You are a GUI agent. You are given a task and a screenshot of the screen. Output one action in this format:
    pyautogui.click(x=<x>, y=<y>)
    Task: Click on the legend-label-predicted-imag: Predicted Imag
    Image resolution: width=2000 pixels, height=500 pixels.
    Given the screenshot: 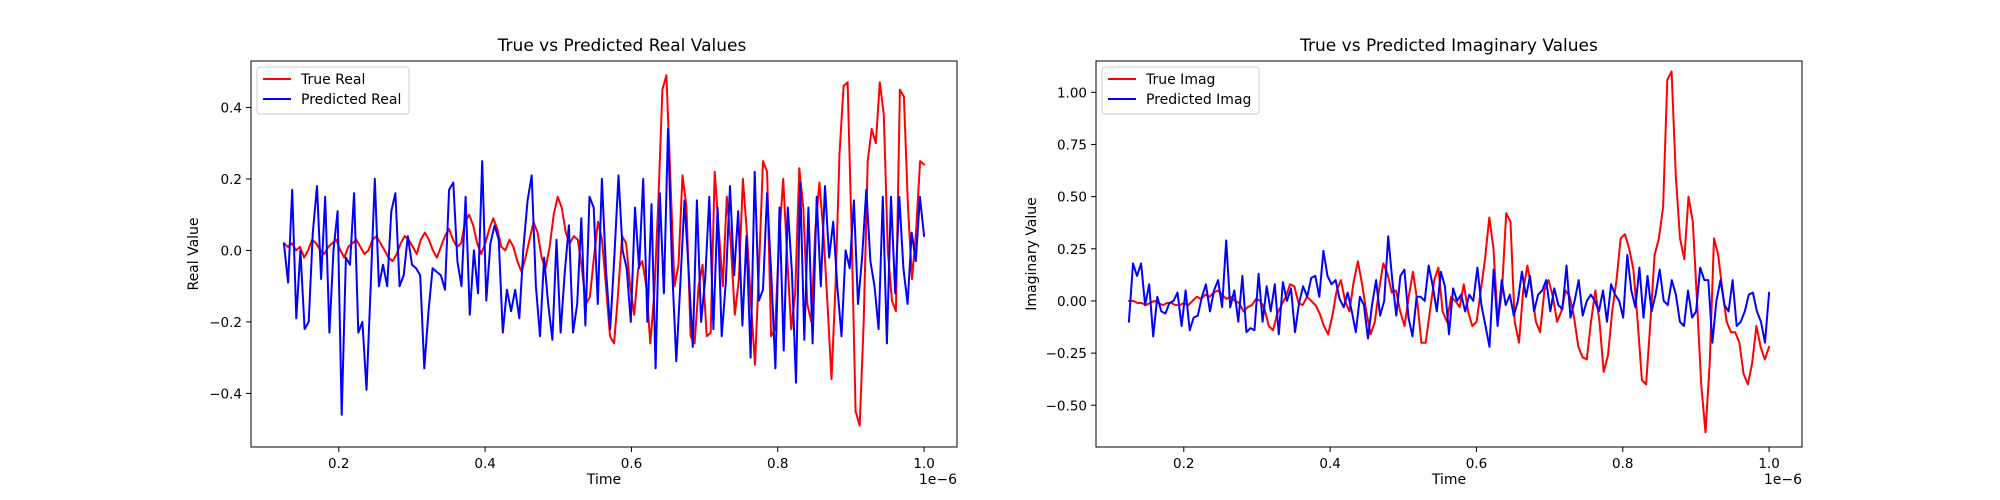 What is the action you would take?
    pyautogui.click(x=1198, y=100)
    